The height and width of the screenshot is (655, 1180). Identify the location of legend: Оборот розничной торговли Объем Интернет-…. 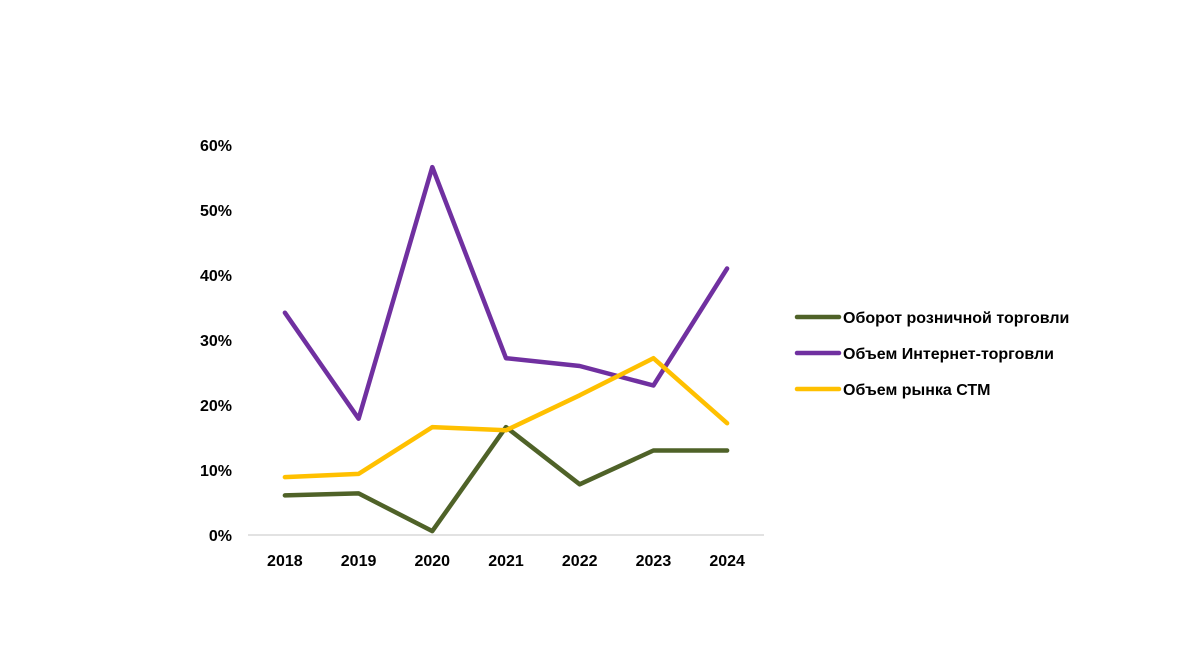
(931, 354).